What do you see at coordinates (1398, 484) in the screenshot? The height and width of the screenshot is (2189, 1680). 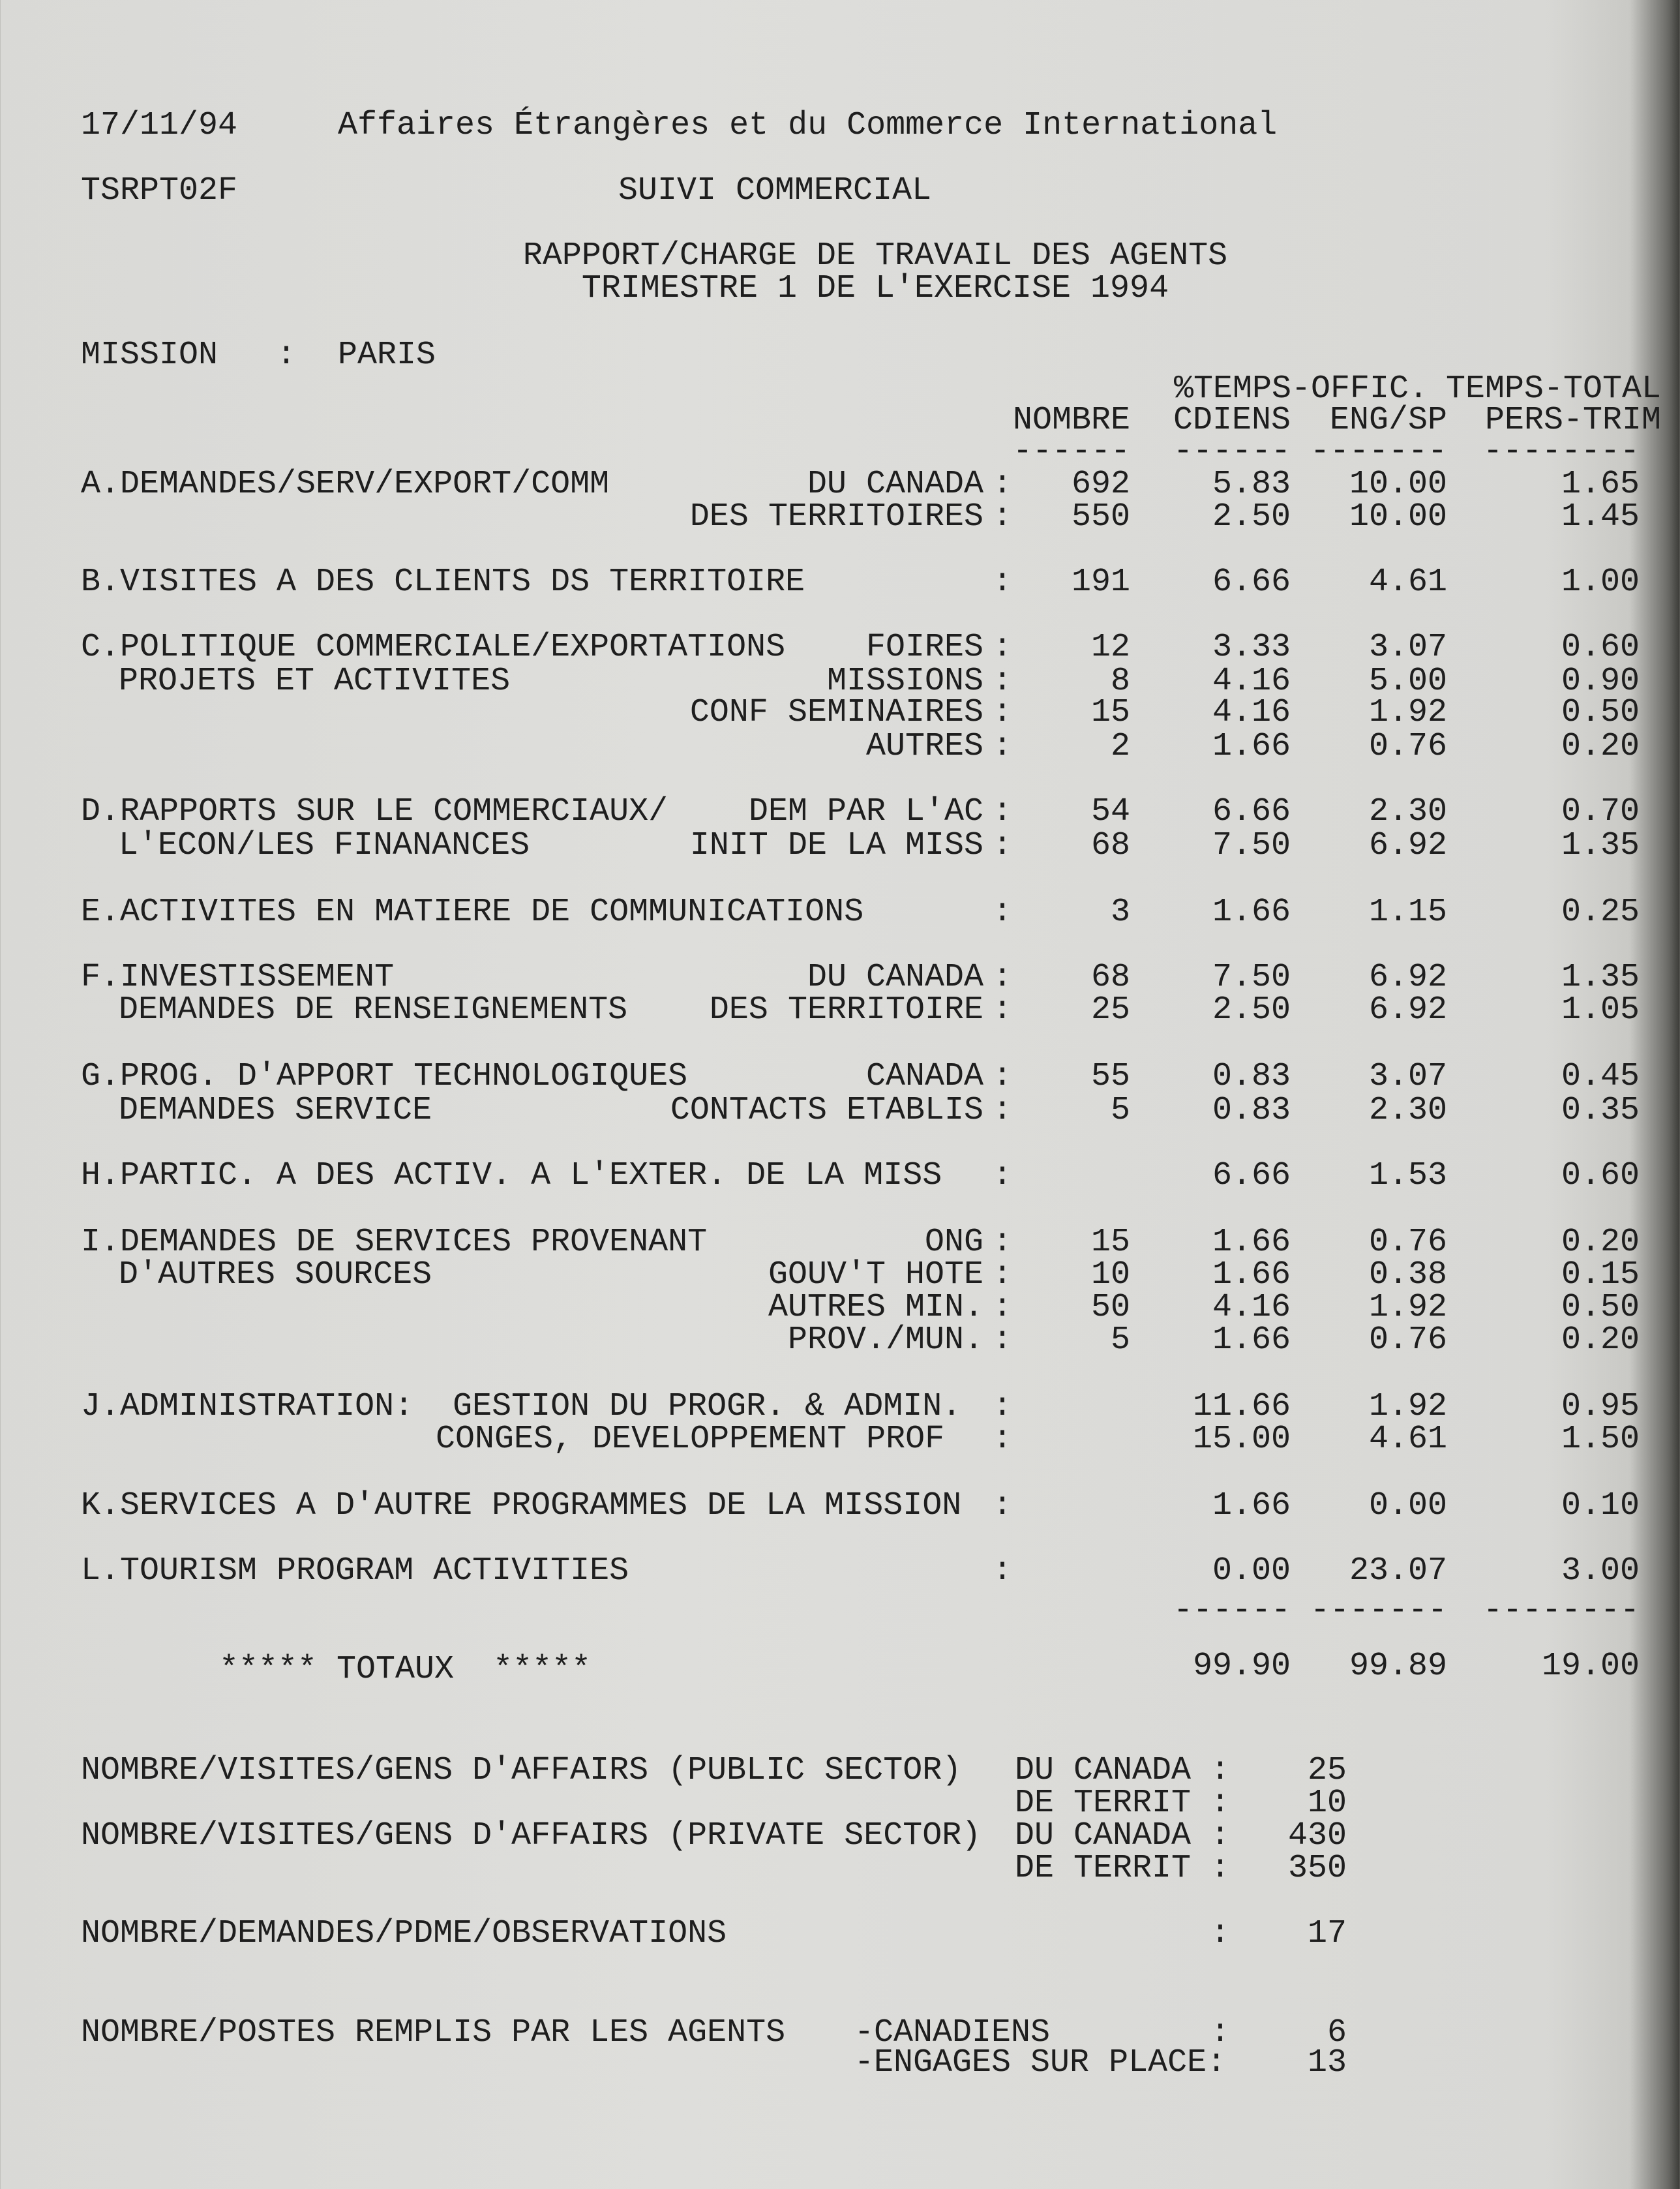 I see `cell-engsp: 10.00` at bounding box center [1398, 484].